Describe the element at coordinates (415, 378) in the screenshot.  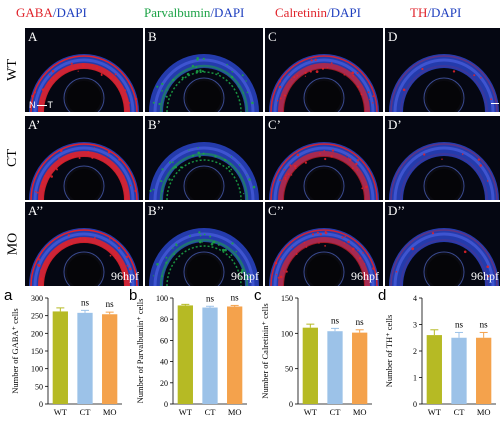
I see `y-tick-label: 1` at that location.